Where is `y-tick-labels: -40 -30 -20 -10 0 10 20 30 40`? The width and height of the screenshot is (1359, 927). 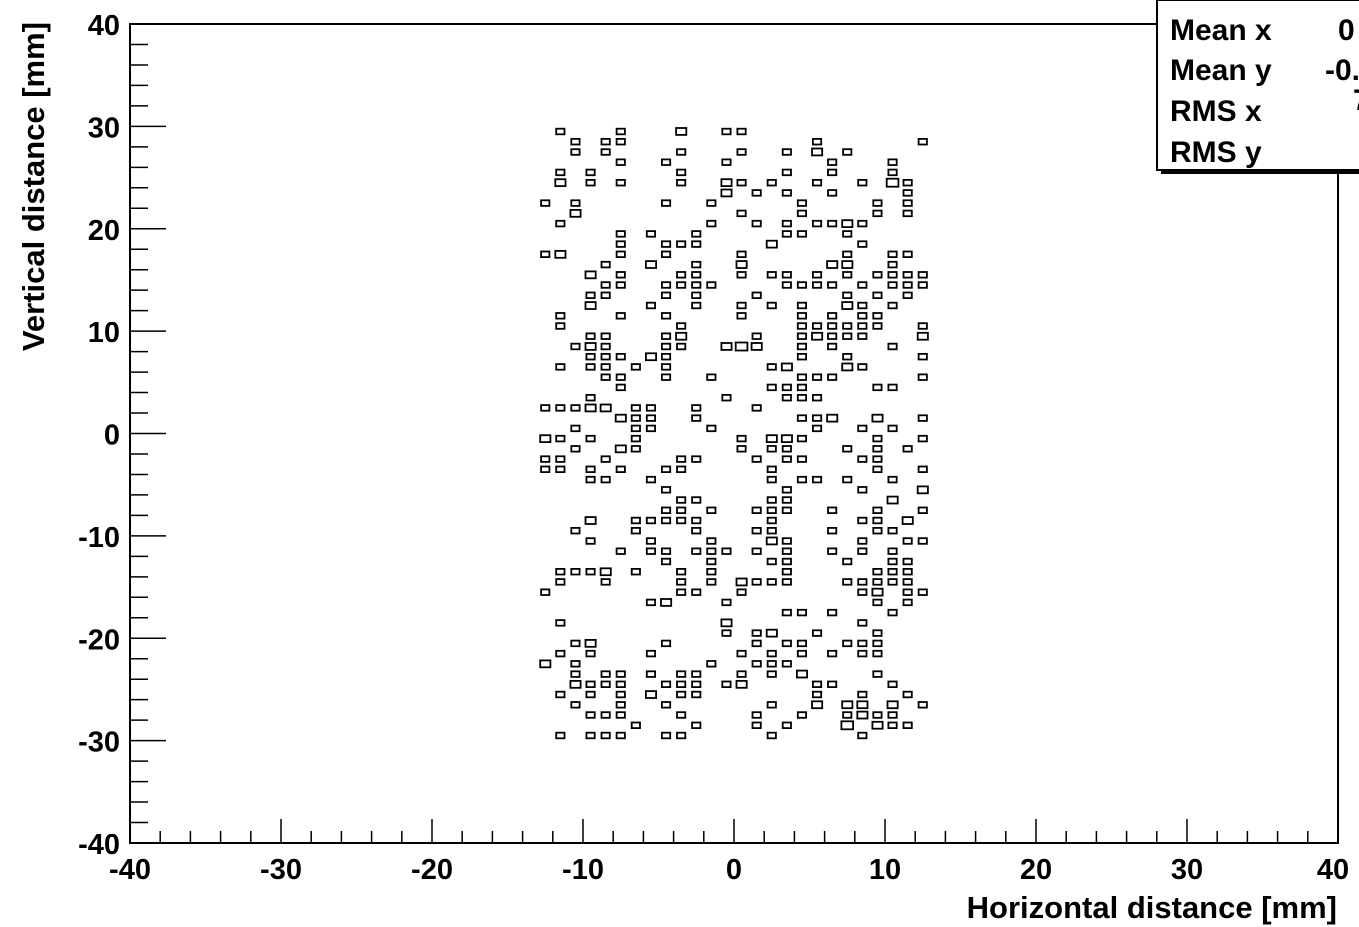
y-tick-labels: -40 -30 -20 -10 0 10 20 30 40 is located at coordinates (99, 435).